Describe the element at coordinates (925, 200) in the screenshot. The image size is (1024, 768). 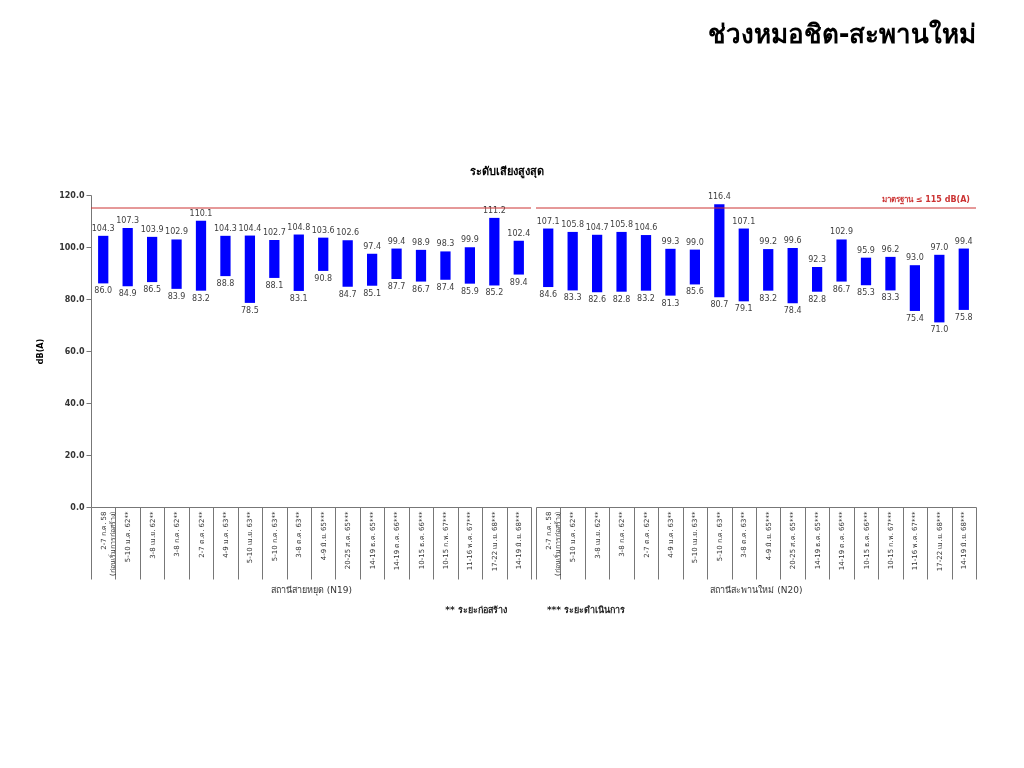
I see `ref-line-label: มาตรฐาน ≤ 115 dB(A)` at that location.